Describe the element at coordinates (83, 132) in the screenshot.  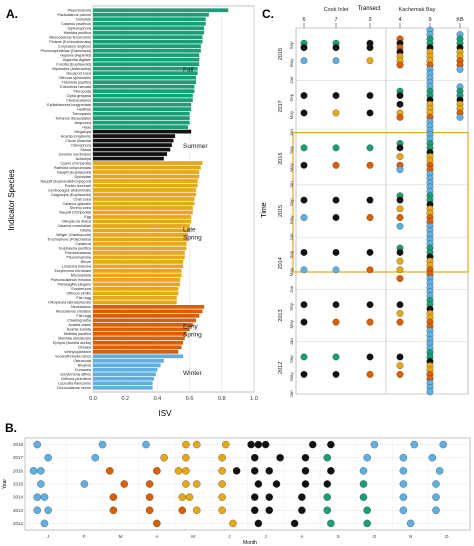
I see `panel-a-species-label: Megalopa` at that location.